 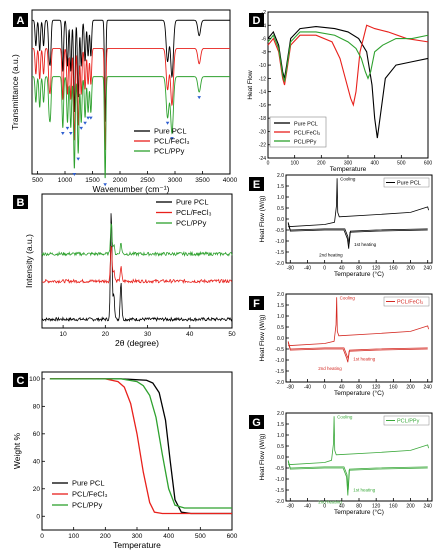 I want to click on panel-a-series-group, so click(x=131, y=99).